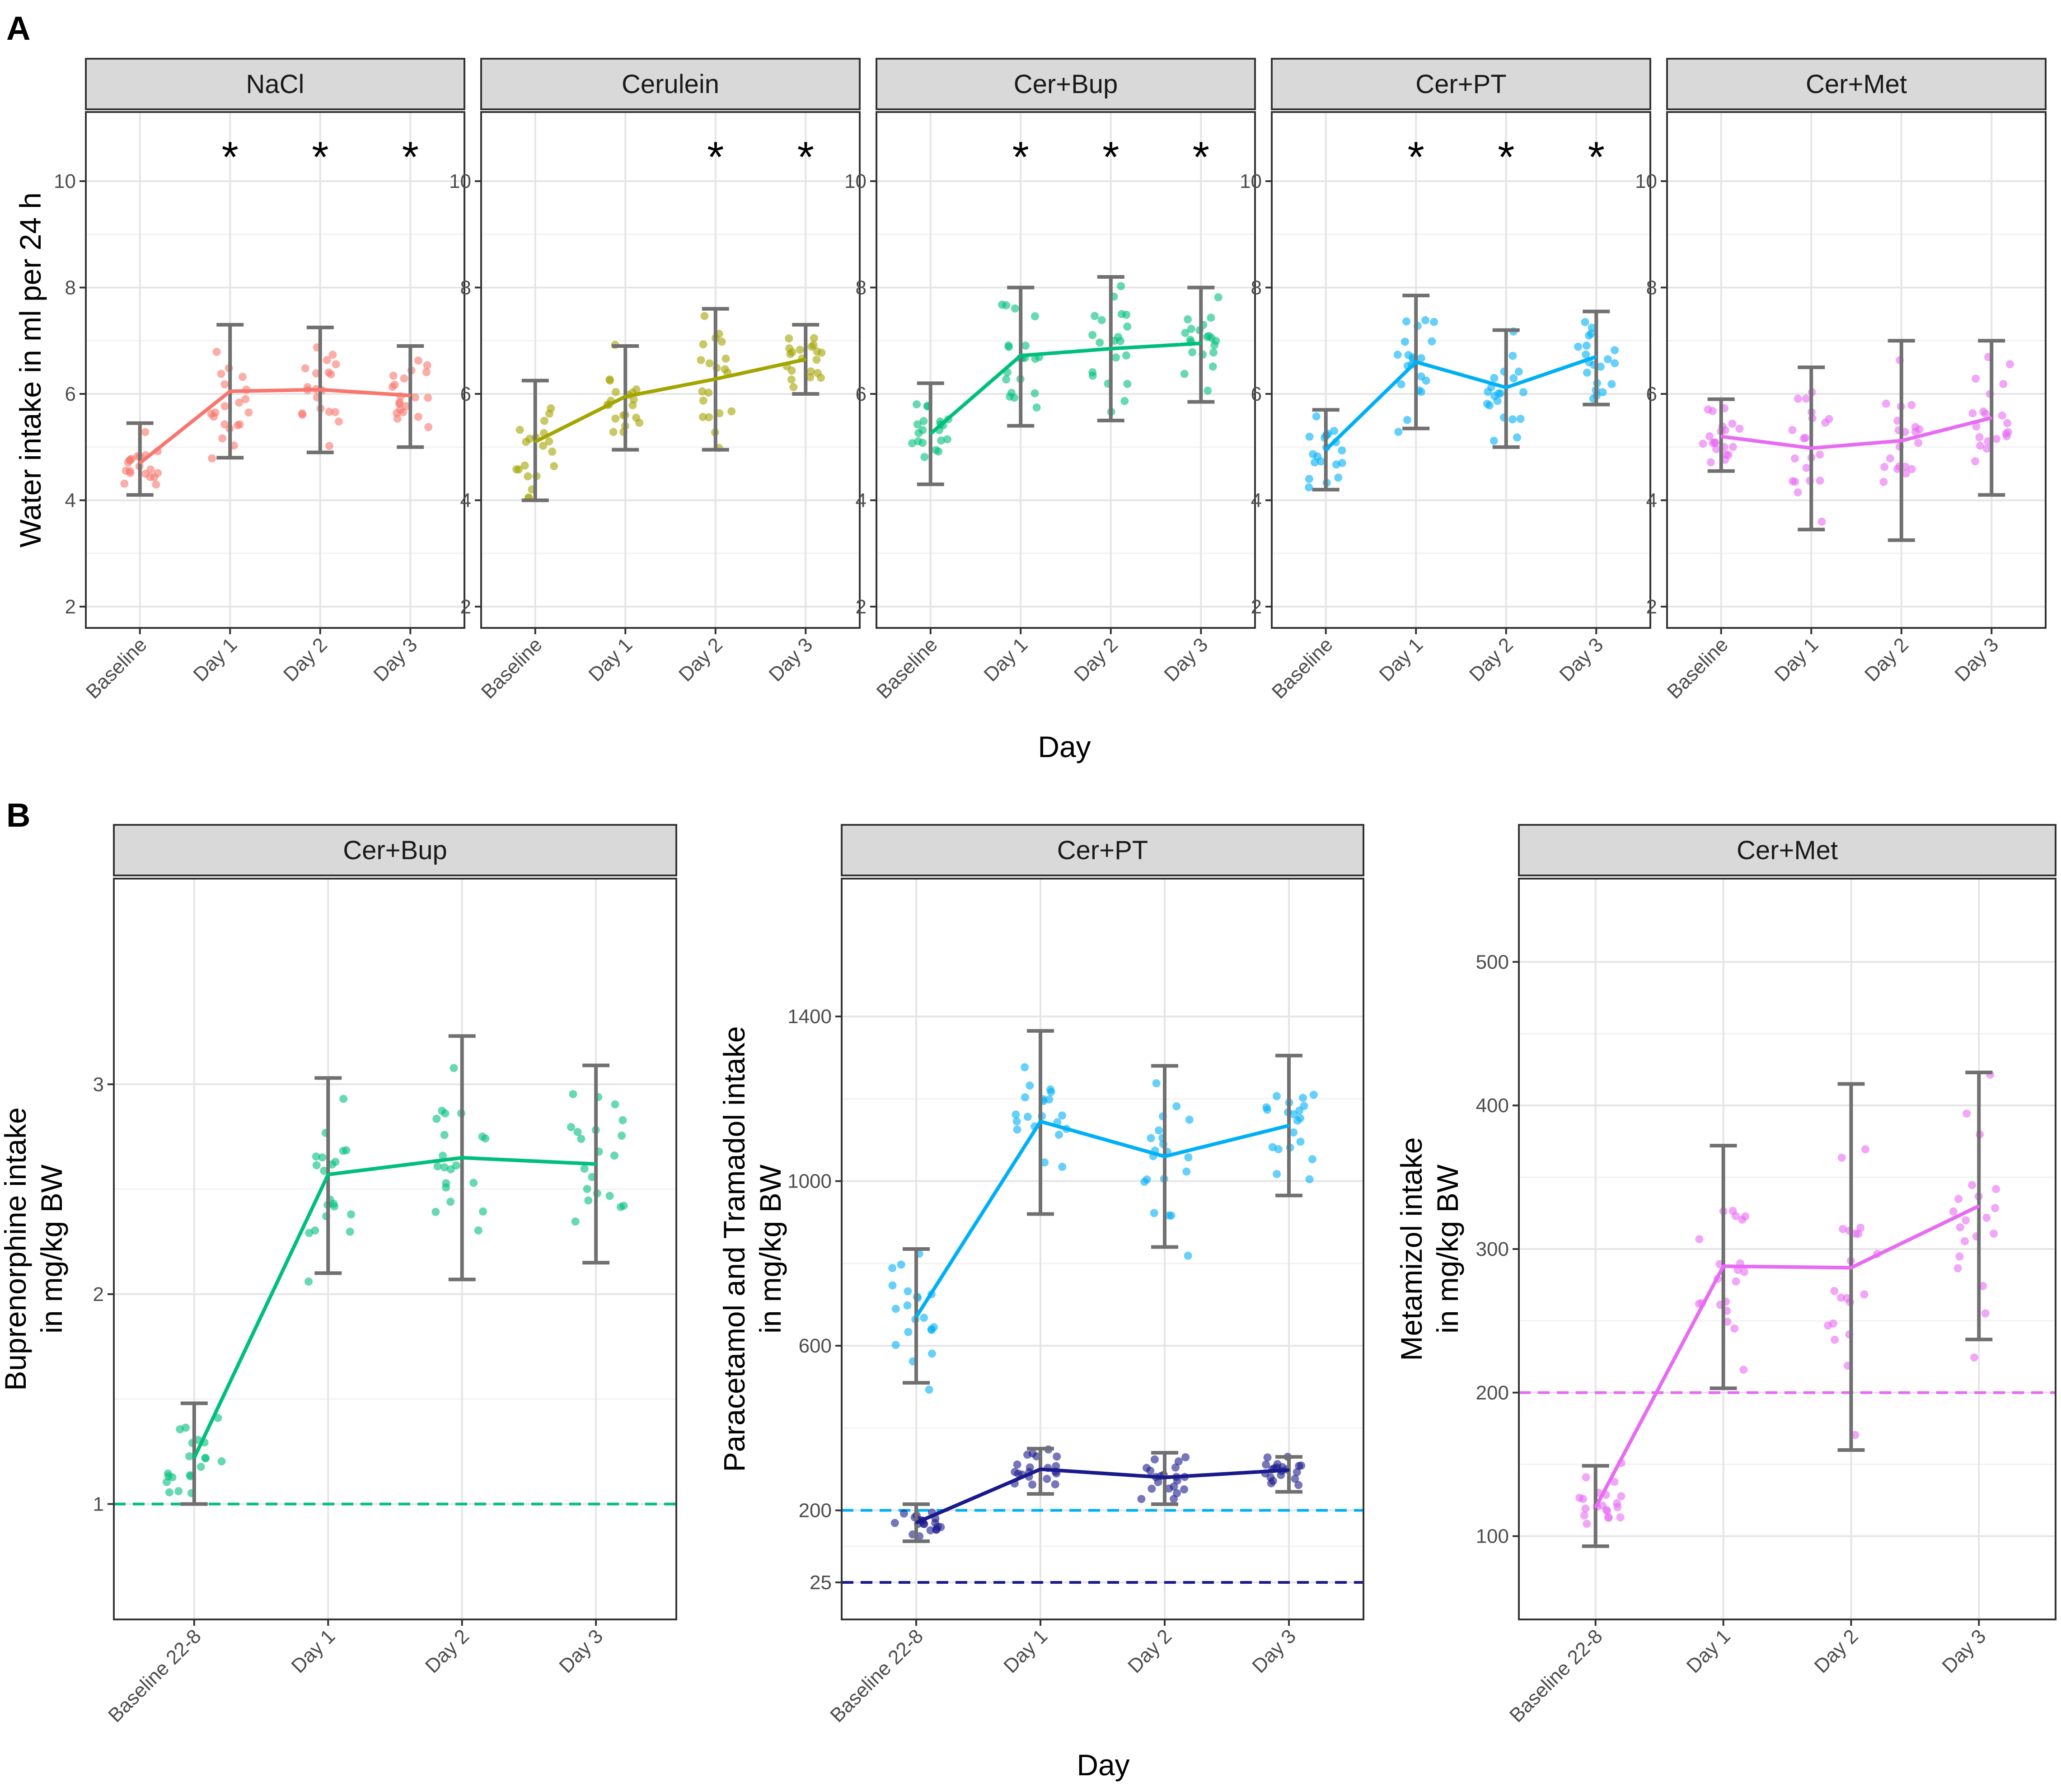 The height and width of the screenshot is (1792, 2061). Describe the element at coordinates (815, 1511) in the screenshot. I see `y-tick-label: 200` at that location.